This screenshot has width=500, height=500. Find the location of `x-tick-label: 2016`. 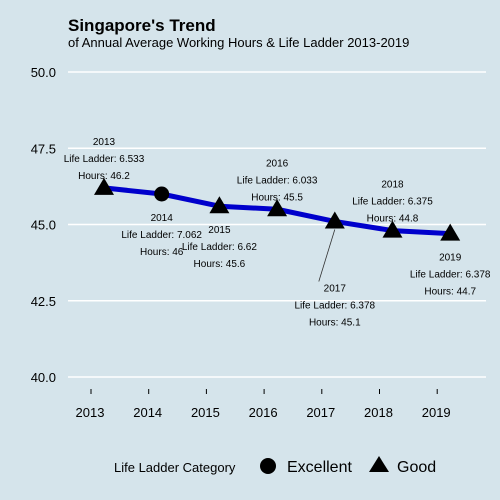

x-tick-label: 2016 is located at coordinates (263, 412).